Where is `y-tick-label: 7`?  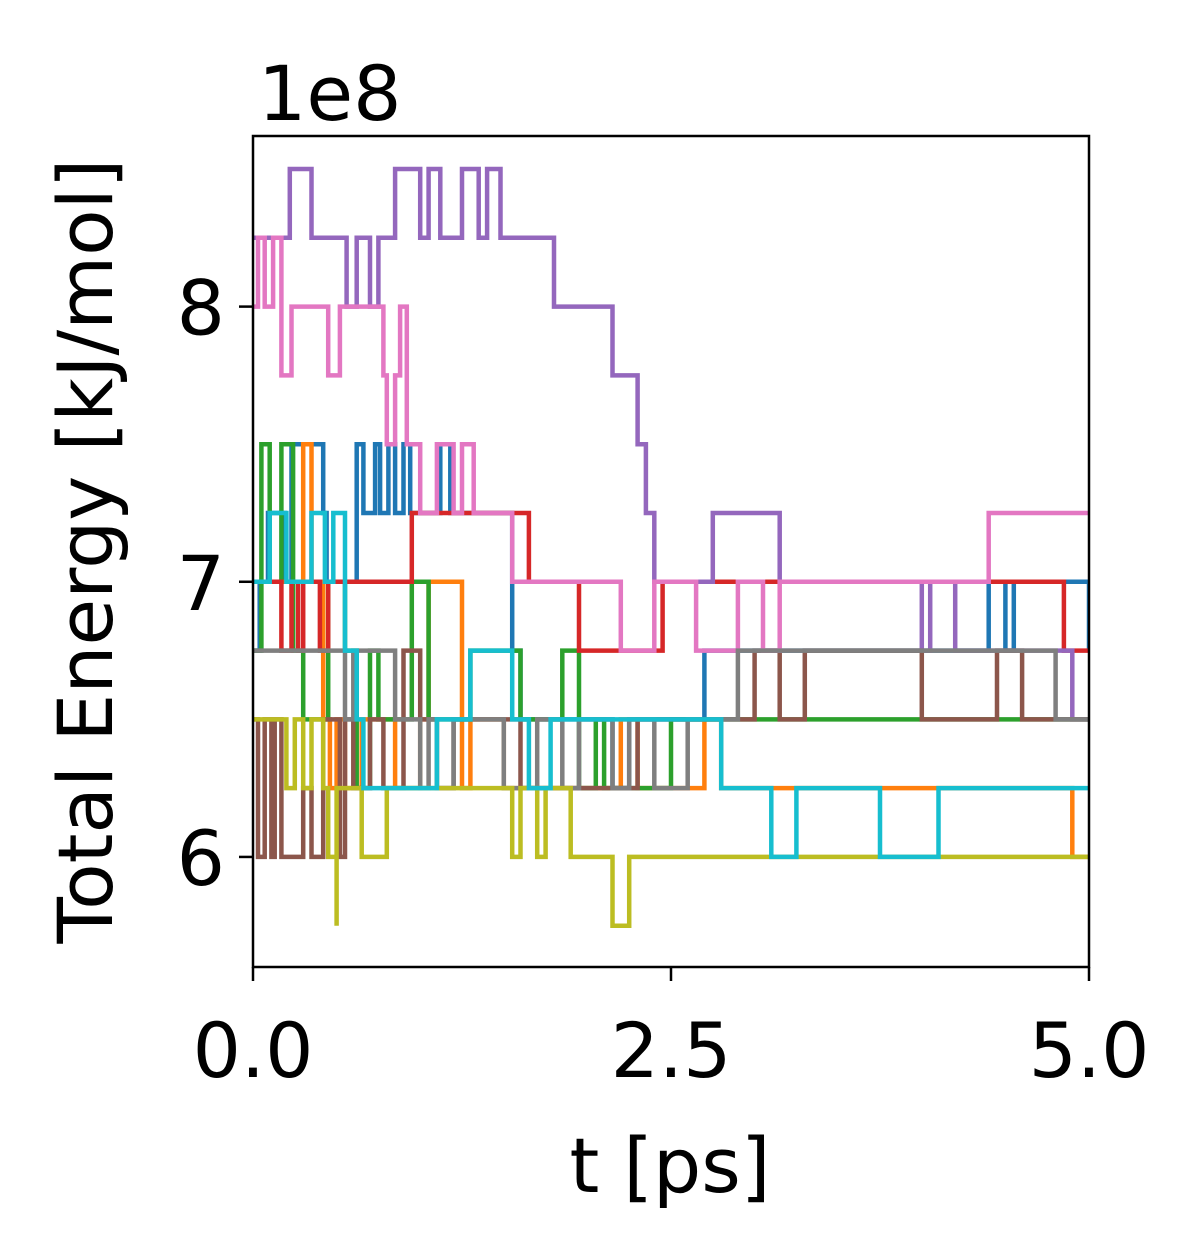
y-tick-label: 7 is located at coordinates (201, 583).